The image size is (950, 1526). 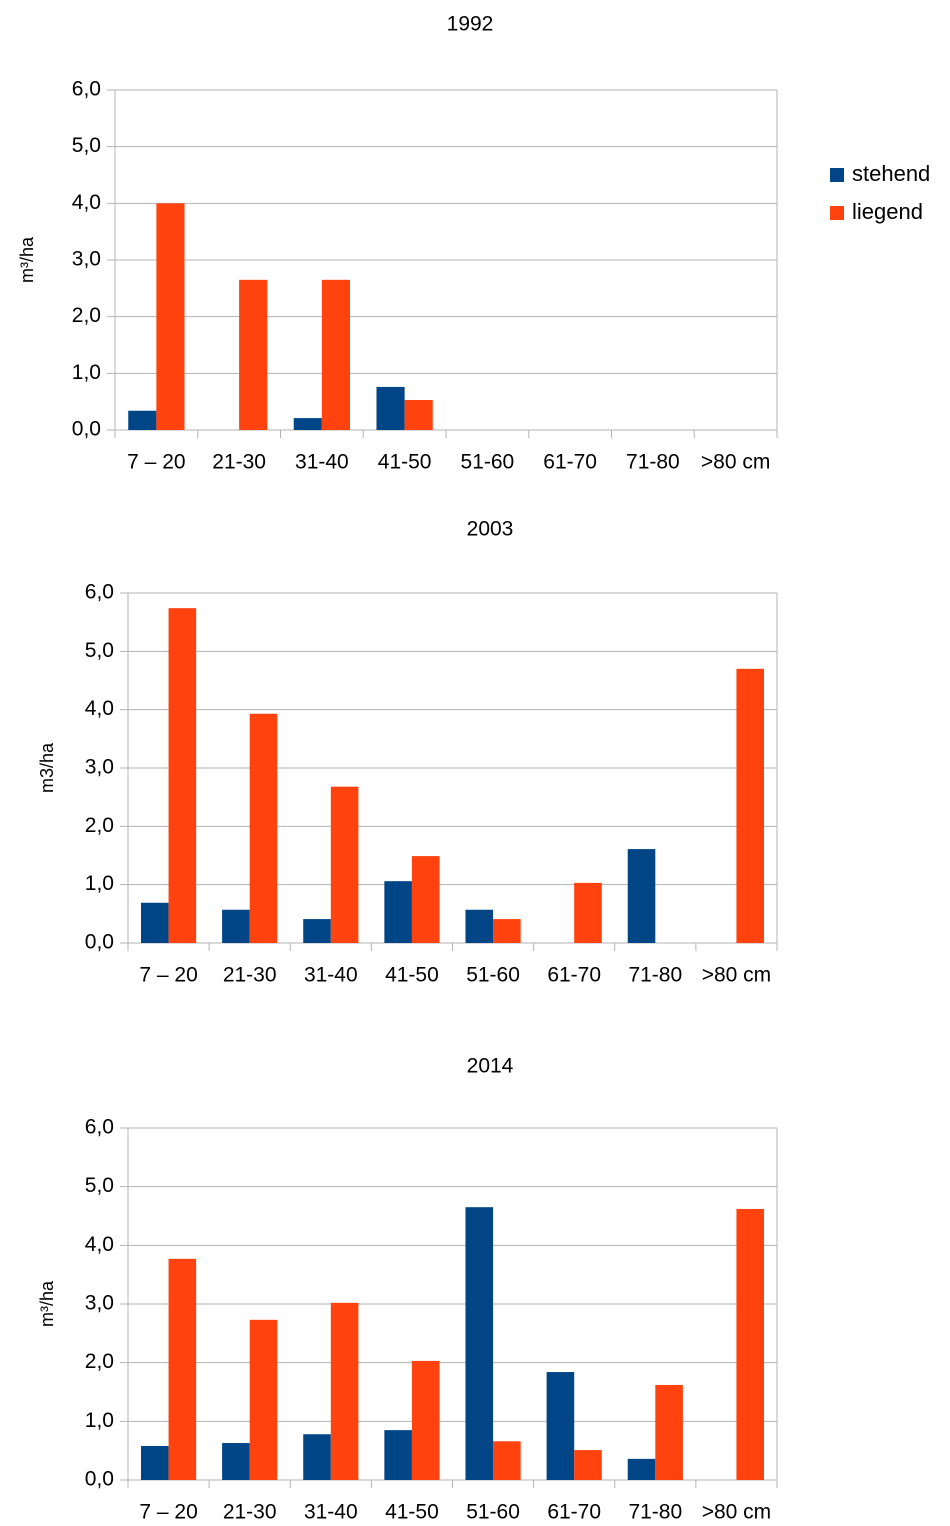 What do you see at coordinates (490, 1066) in the screenshot?
I see `chart-title: 2014` at bounding box center [490, 1066].